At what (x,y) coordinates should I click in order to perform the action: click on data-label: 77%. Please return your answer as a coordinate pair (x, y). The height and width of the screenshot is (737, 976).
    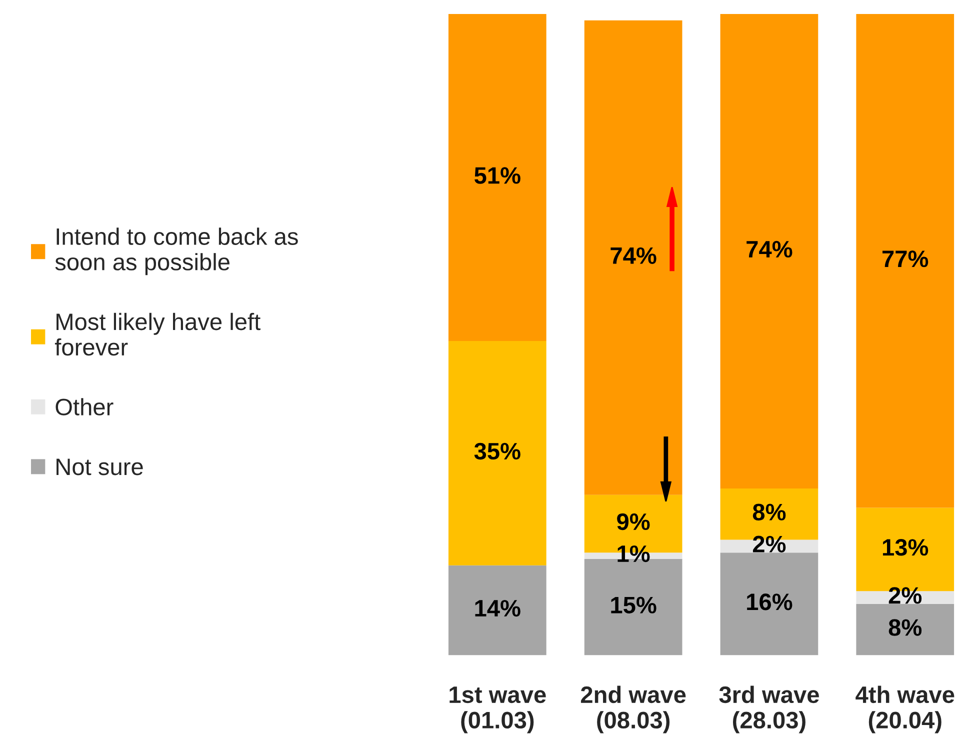
    Looking at the image, I should click on (905, 259).